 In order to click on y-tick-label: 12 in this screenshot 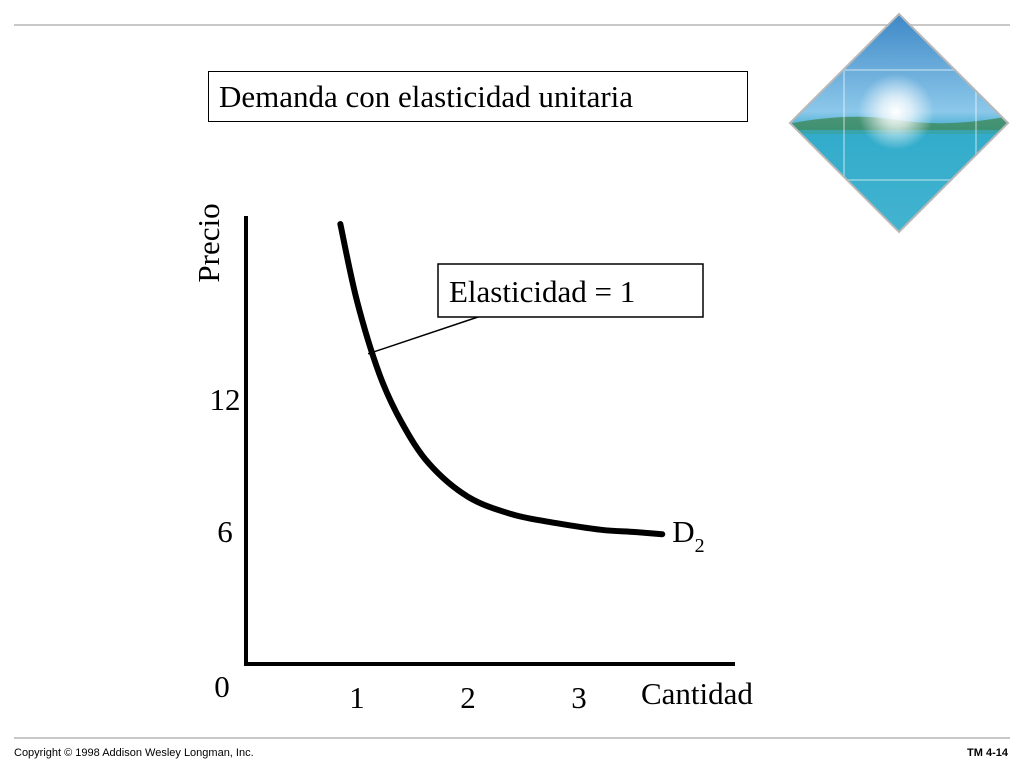, I will do `click(225, 399)`.